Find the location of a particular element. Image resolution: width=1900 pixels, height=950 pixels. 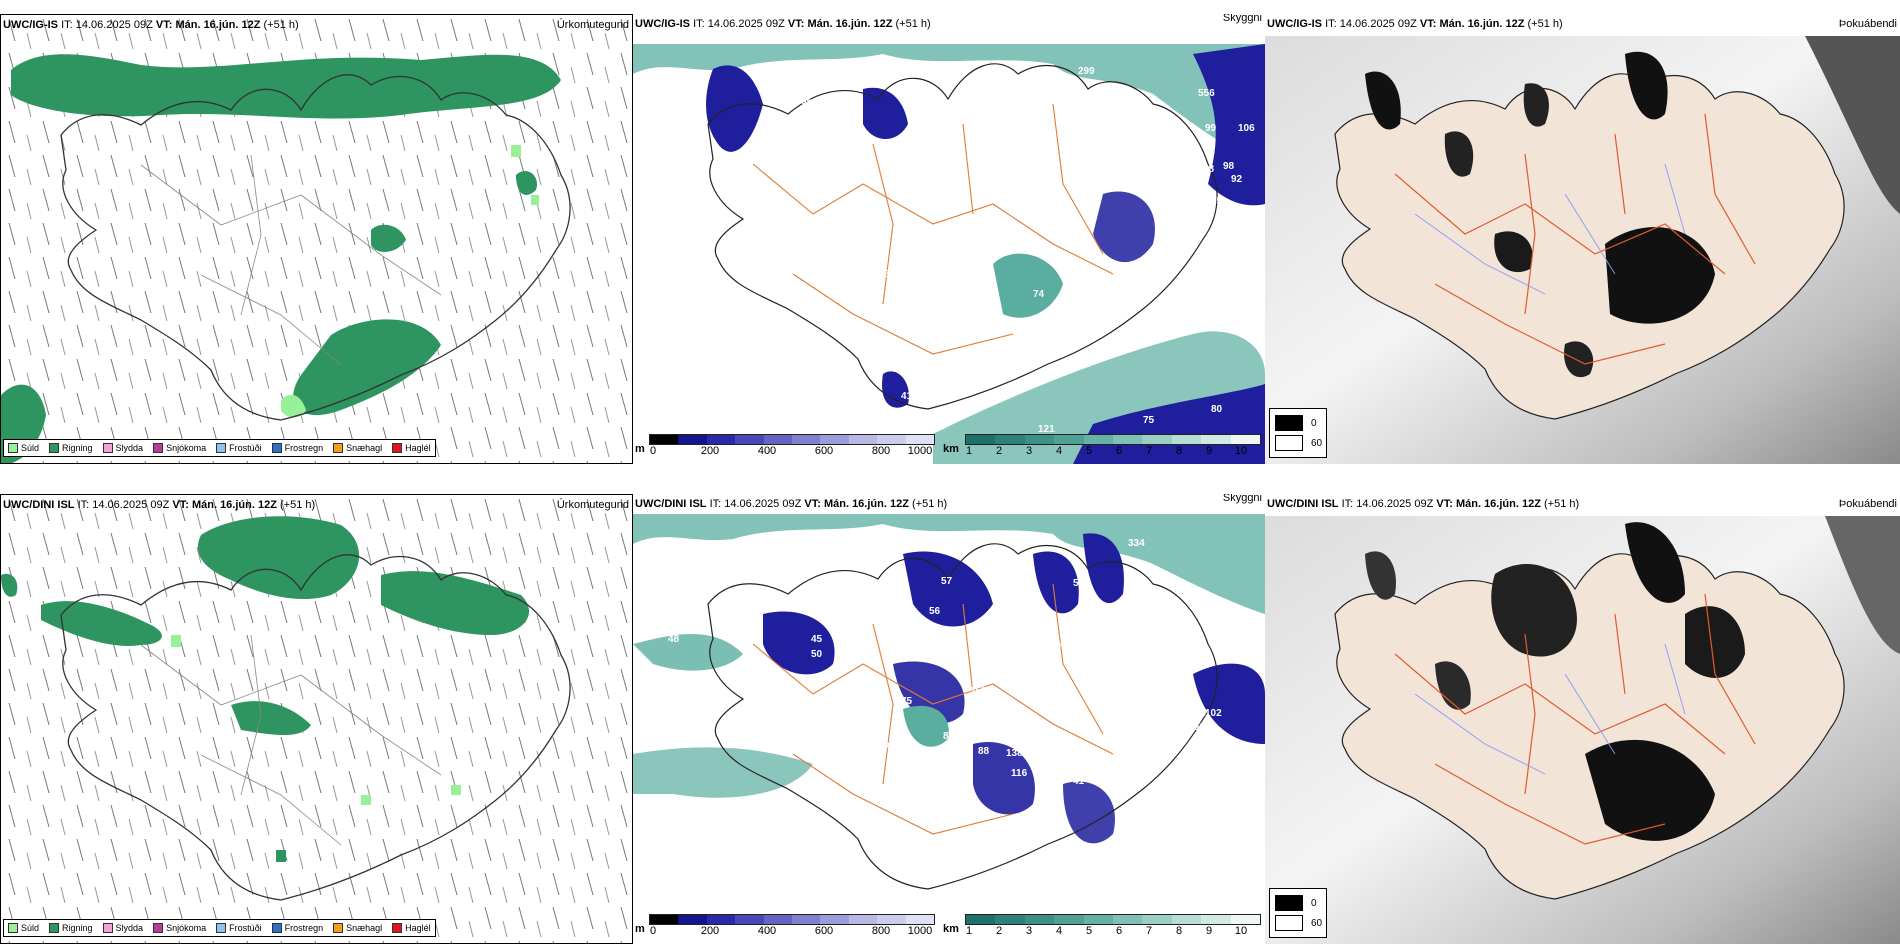

visibility-label: 92 is located at coordinates (1237, 179).